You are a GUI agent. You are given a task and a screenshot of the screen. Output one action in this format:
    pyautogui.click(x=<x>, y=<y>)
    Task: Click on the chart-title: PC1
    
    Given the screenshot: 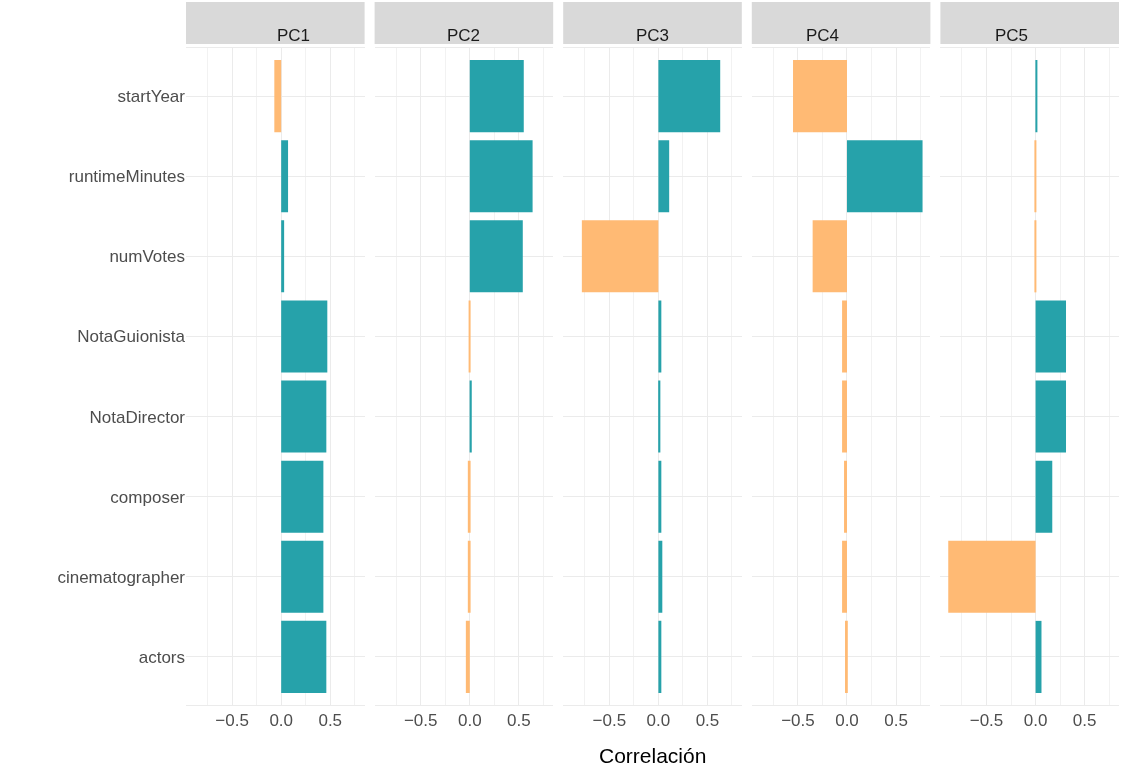 What is the action you would take?
    pyautogui.click(x=294, y=35)
    